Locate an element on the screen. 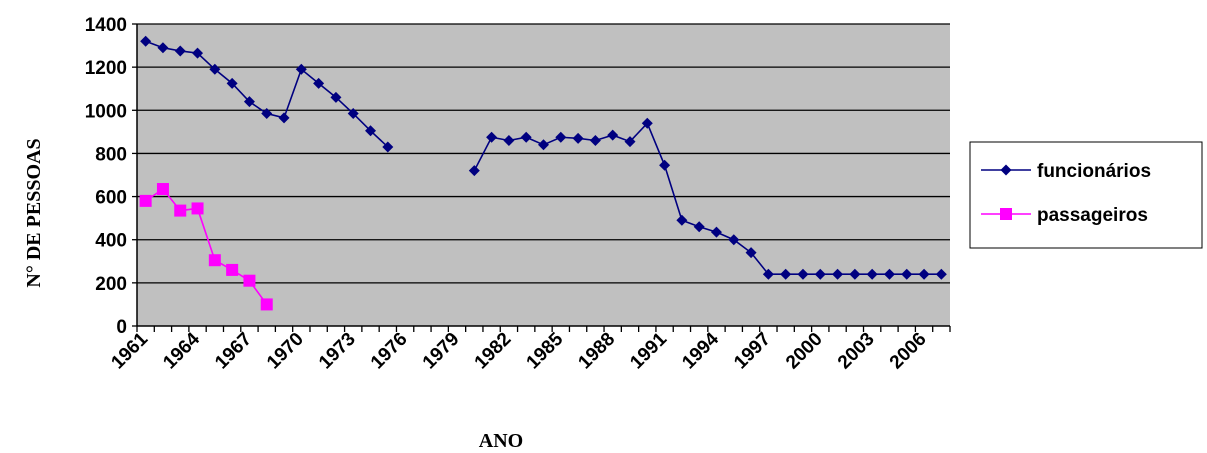 This screenshot has width=1207, height=453. x-tick-label: 1985 is located at coordinates (545, 350).